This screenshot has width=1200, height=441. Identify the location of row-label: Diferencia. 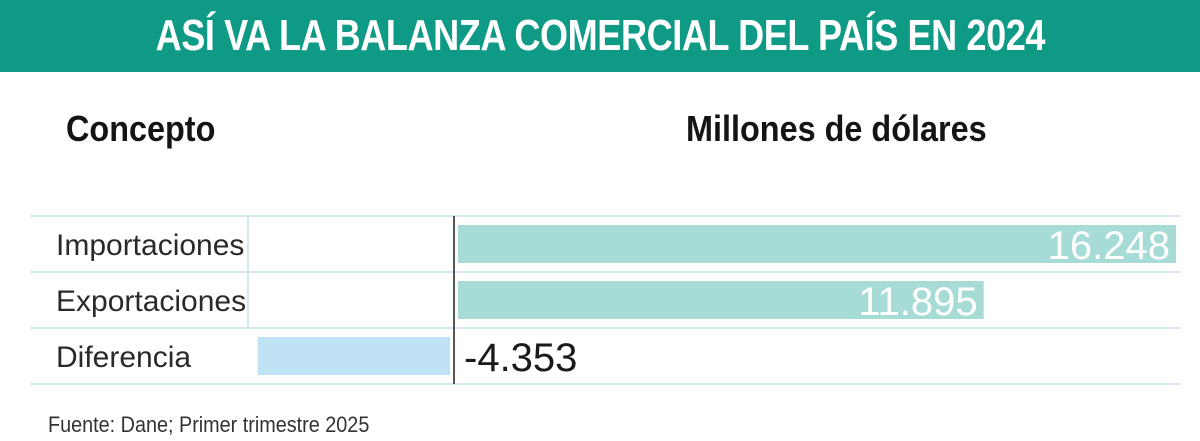
(123, 357).